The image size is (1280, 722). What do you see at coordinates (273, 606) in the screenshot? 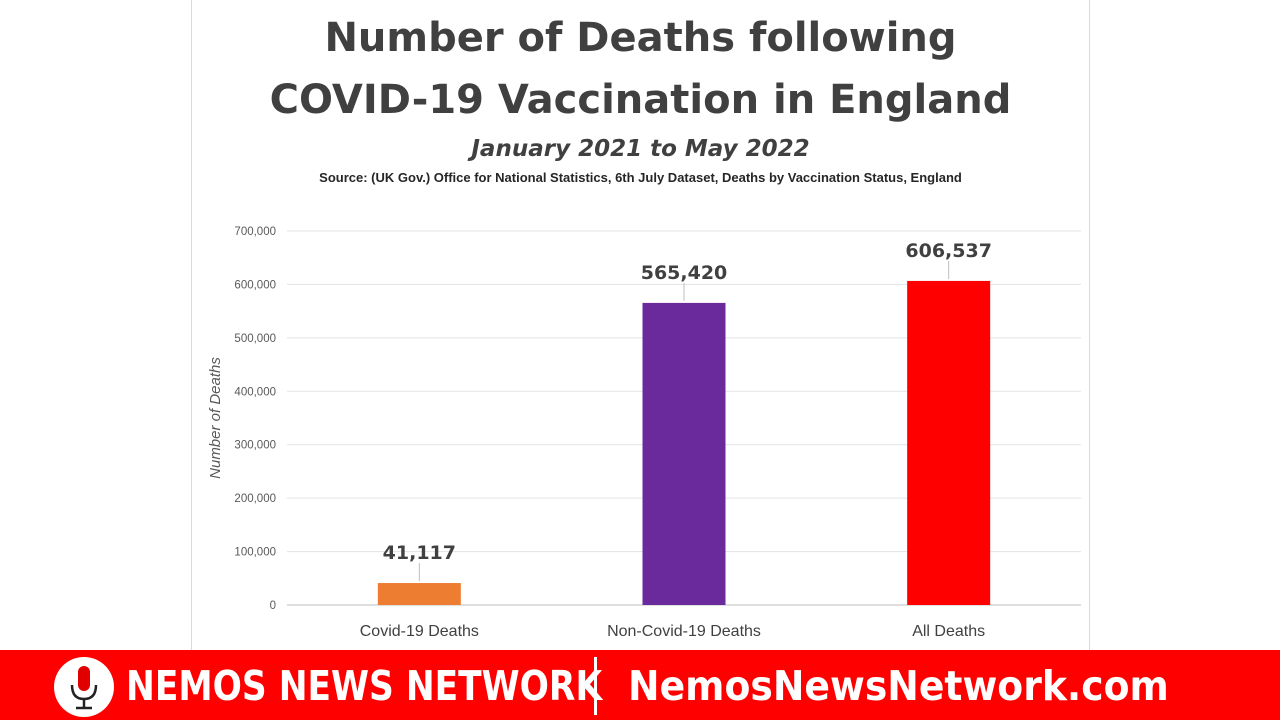
I see `y-tick-label: 0` at bounding box center [273, 606].